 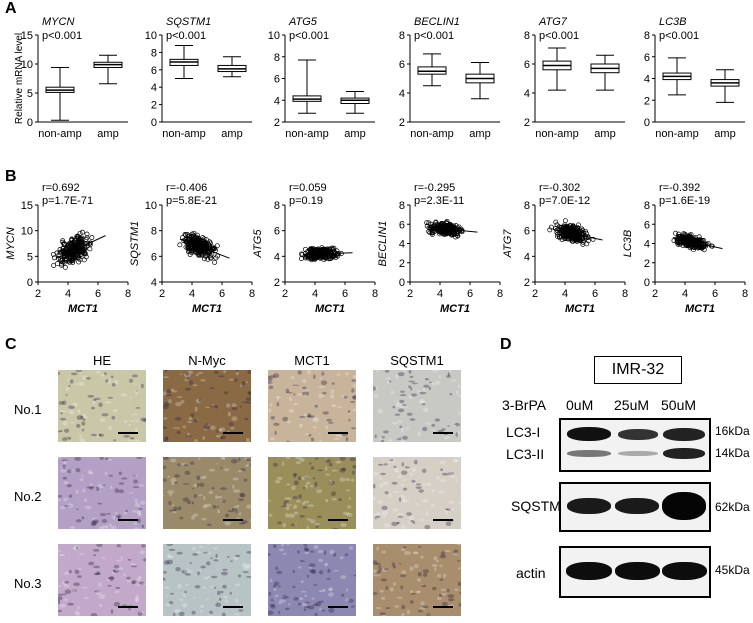 What do you see at coordinates (107, 134) in the screenshot?
I see `x-tick-label: amp` at bounding box center [107, 134].